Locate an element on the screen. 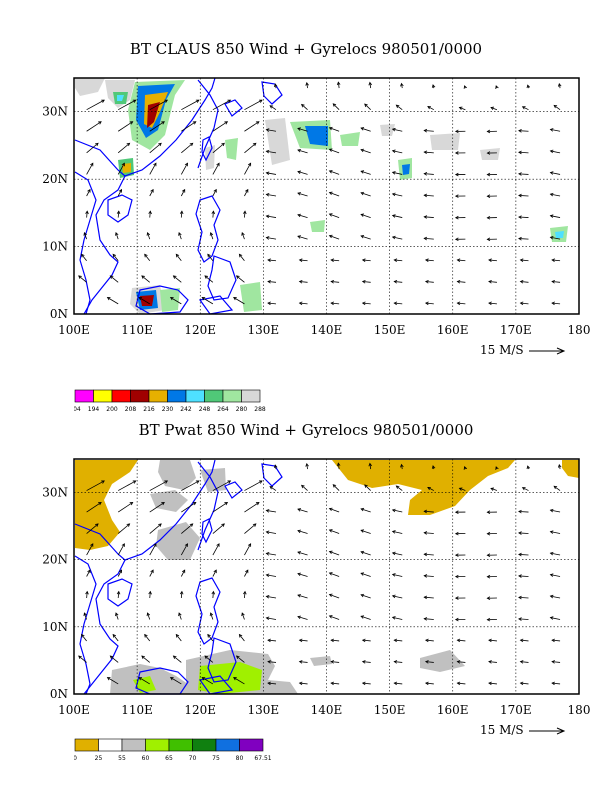 The image size is (612, 792). colorbar-label: 200 is located at coordinates (112, 409).